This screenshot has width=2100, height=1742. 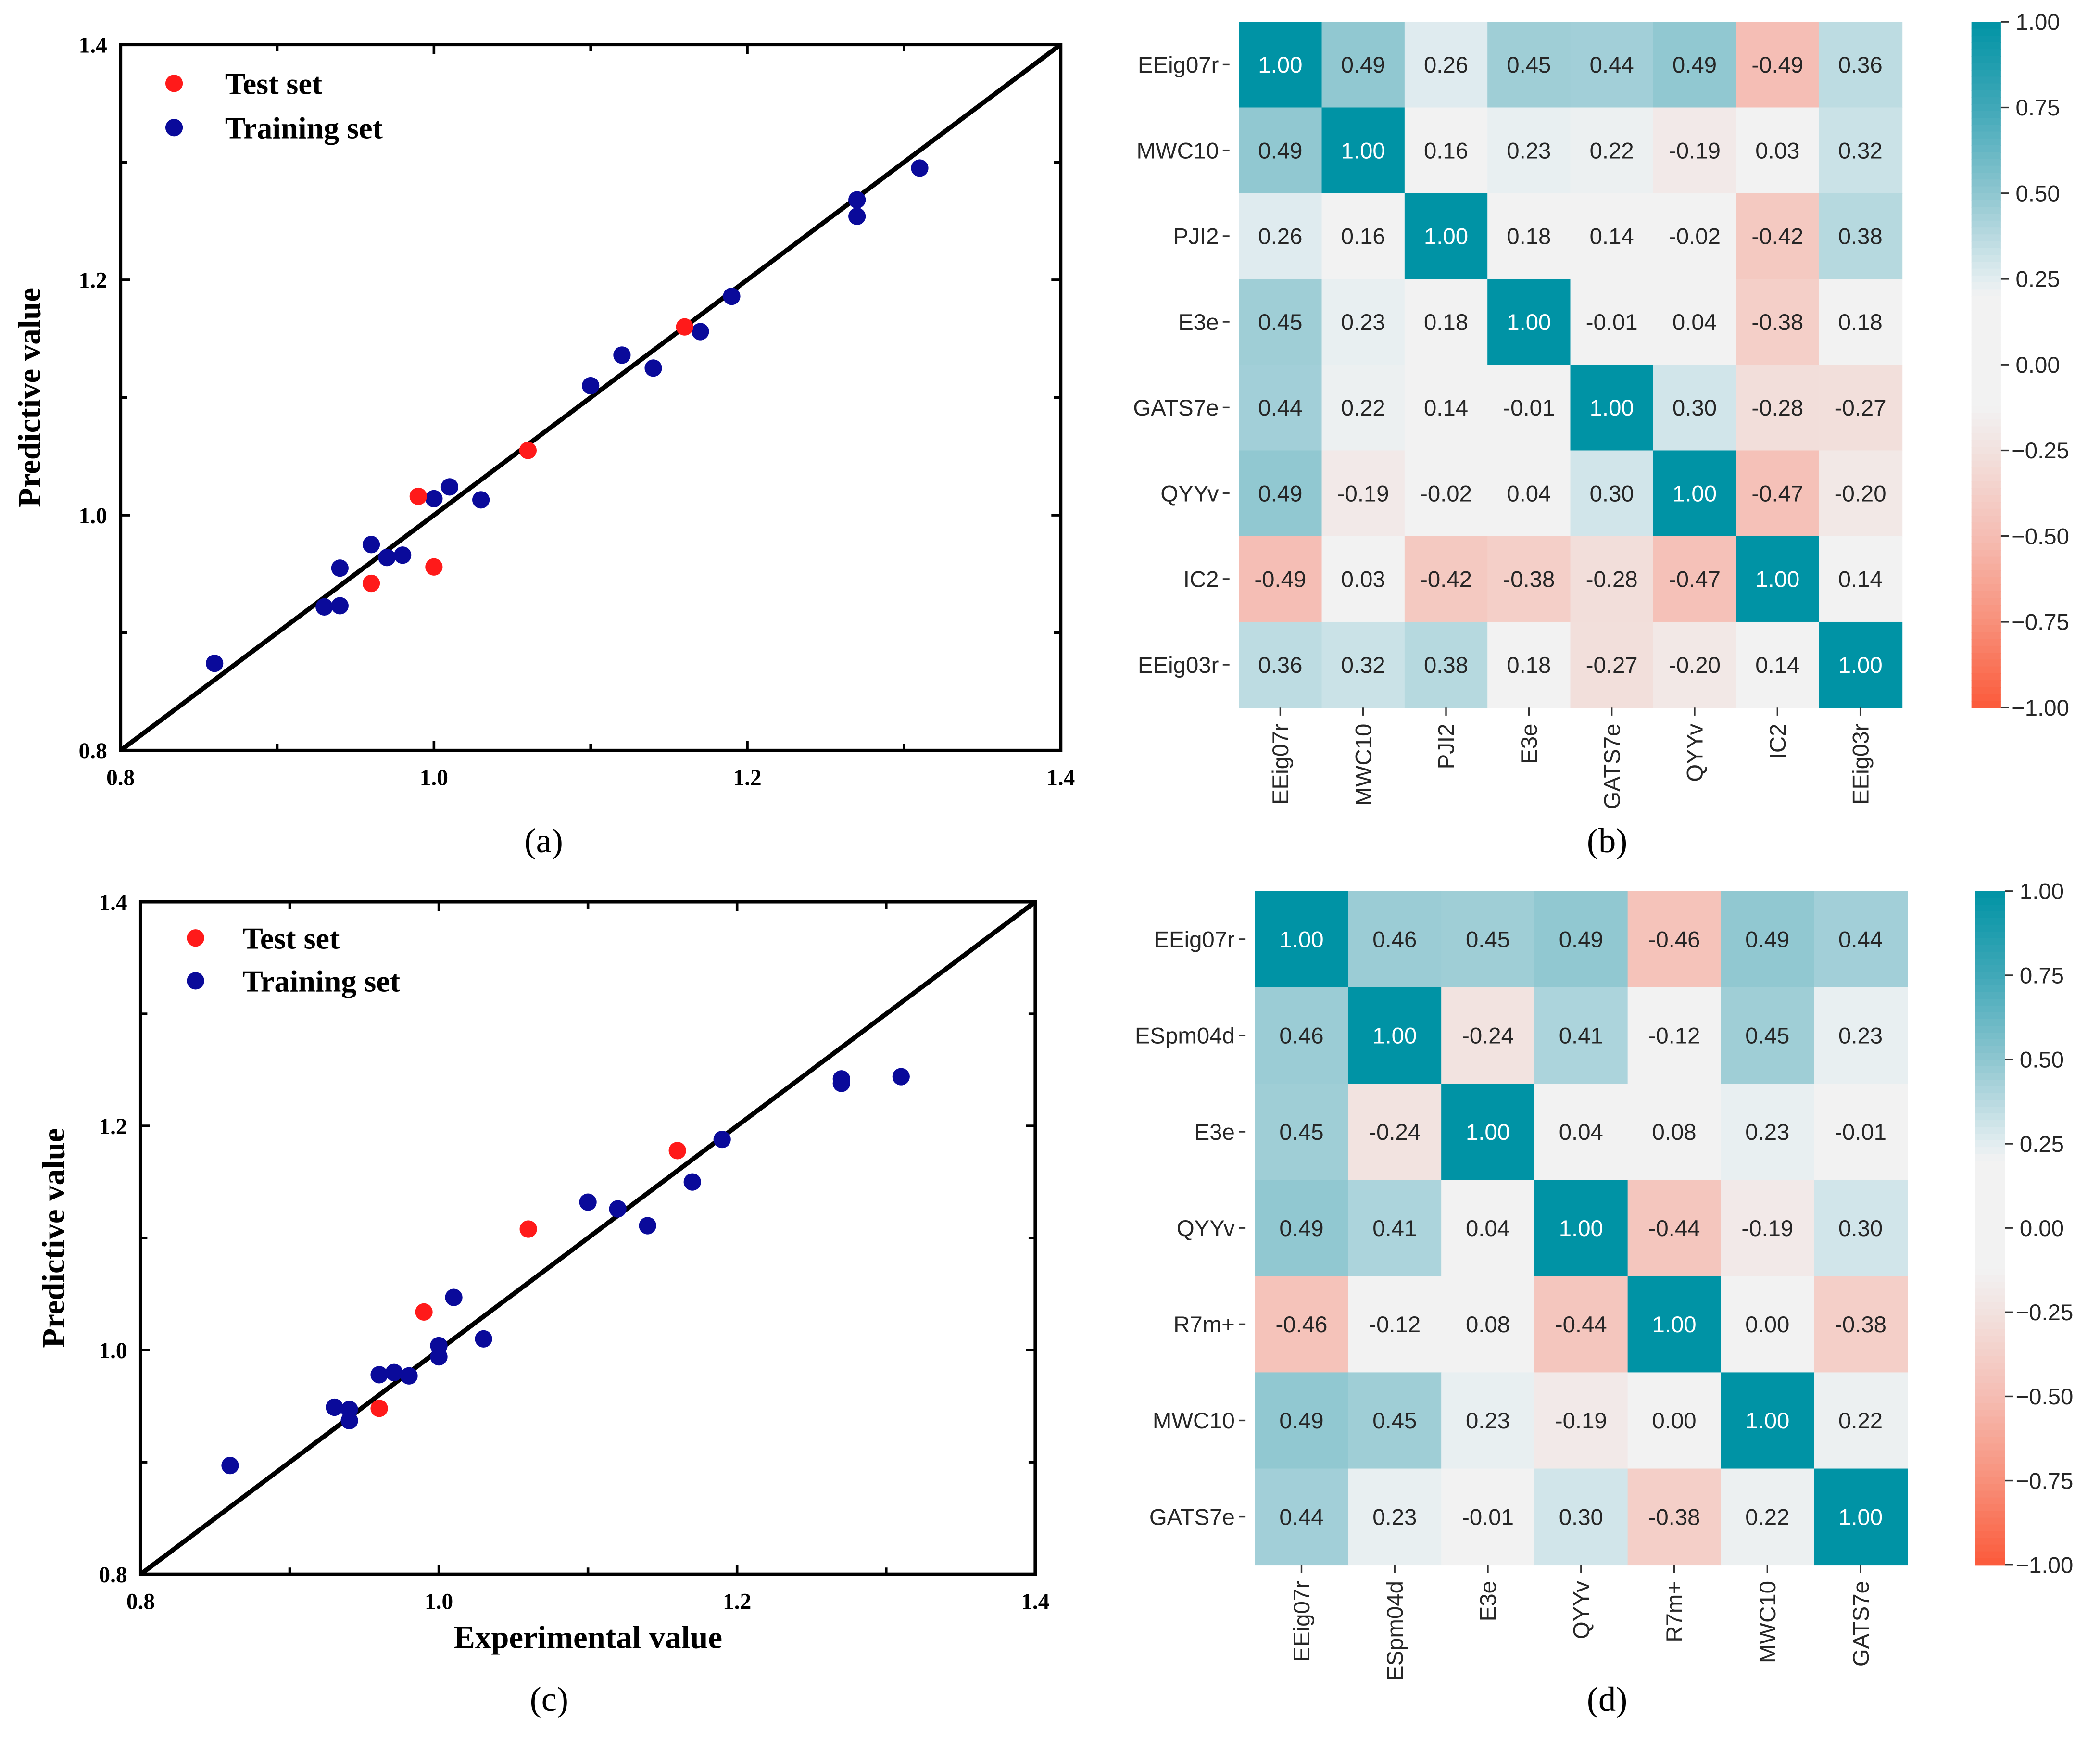 I want to click on cell-value: 0.18, so click(x=1860, y=322).